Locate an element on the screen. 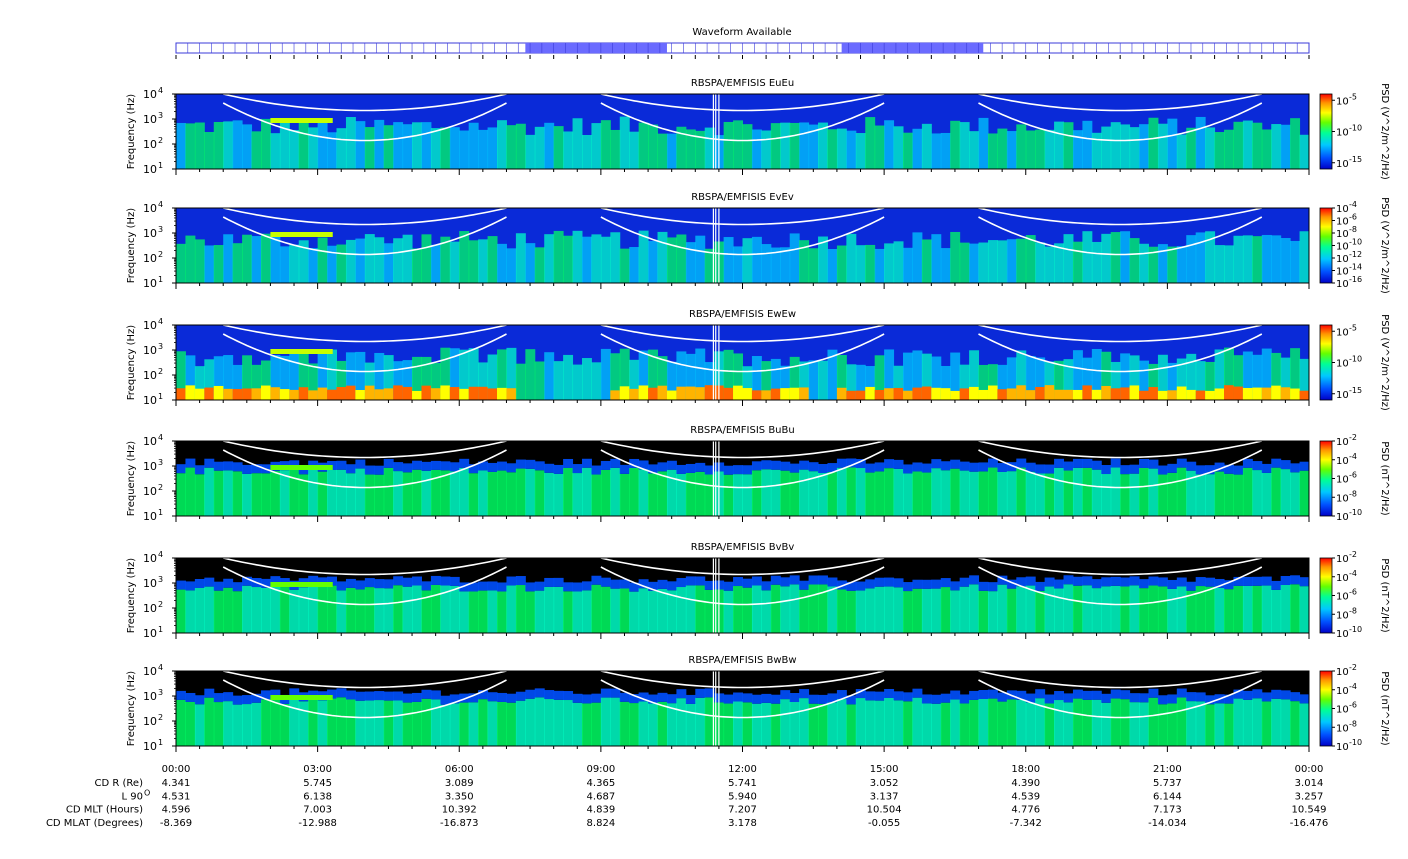 This screenshot has height=859, width=1408. colorbar-tick-exponent: -10 is located at coordinates (1355, 512).